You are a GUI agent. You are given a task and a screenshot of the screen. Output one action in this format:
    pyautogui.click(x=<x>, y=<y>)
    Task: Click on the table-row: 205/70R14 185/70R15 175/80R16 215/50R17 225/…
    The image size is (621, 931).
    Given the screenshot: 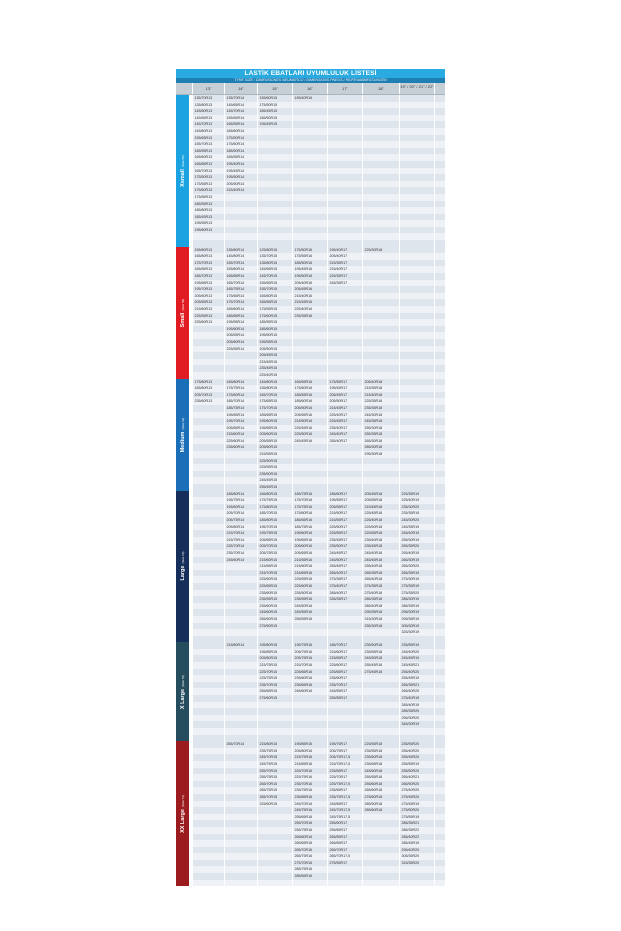 What is the action you would take?
    pyautogui.click(x=319, y=513)
    